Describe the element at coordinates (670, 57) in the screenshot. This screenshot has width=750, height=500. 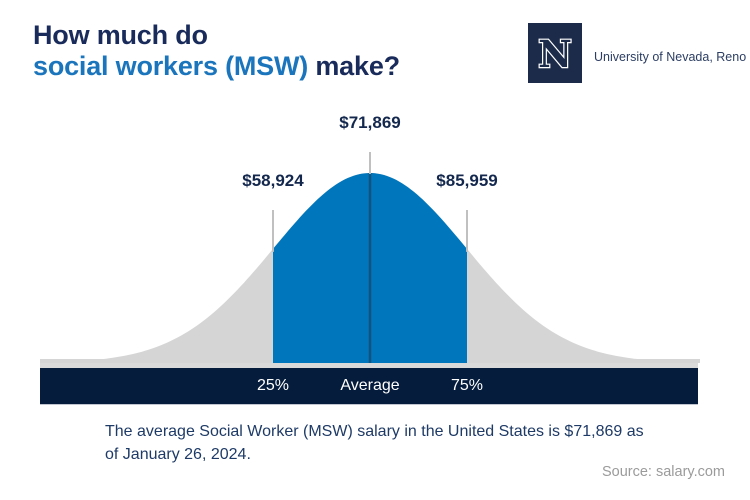
I see `unr-logo-text: University of Nevada, Reno` at that location.